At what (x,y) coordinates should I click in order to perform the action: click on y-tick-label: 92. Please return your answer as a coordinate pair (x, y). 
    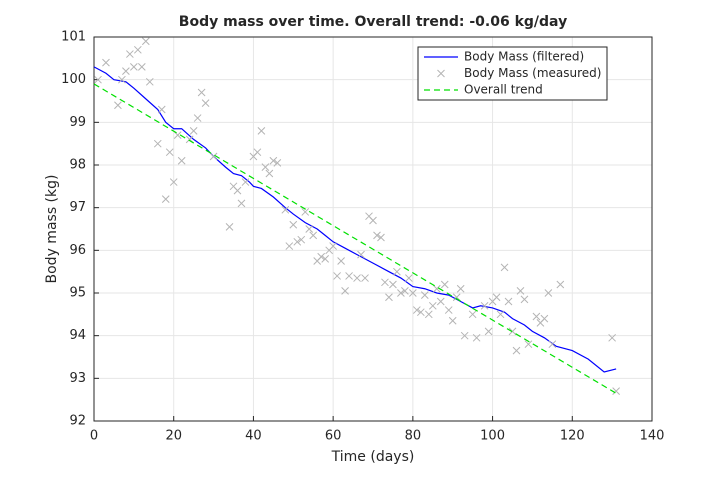
    Looking at the image, I should click on (77, 421).